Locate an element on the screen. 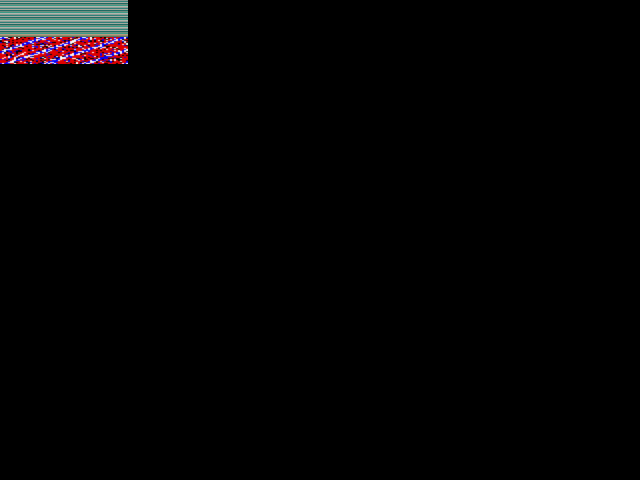 Image resolution: width=640 pixels, height=480 pixels. corrupted-framebuffer-region is located at coordinates (64, 32).